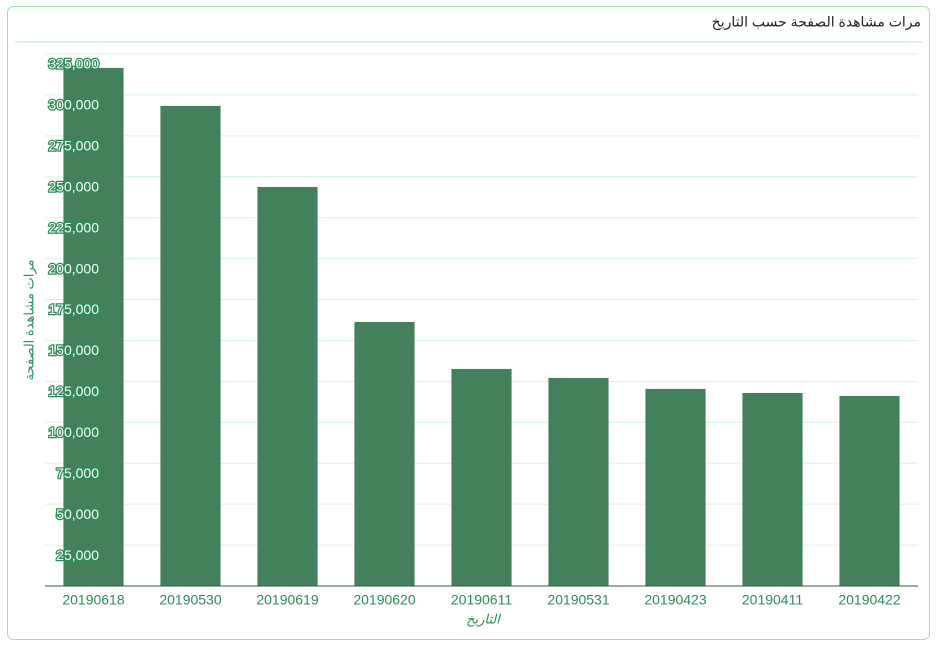 The height and width of the screenshot is (650, 937). What do you see at coordinates (287, 600) in the screenshot?
I see `x-tick-label: 20190619` at bounding box center [287, 600].